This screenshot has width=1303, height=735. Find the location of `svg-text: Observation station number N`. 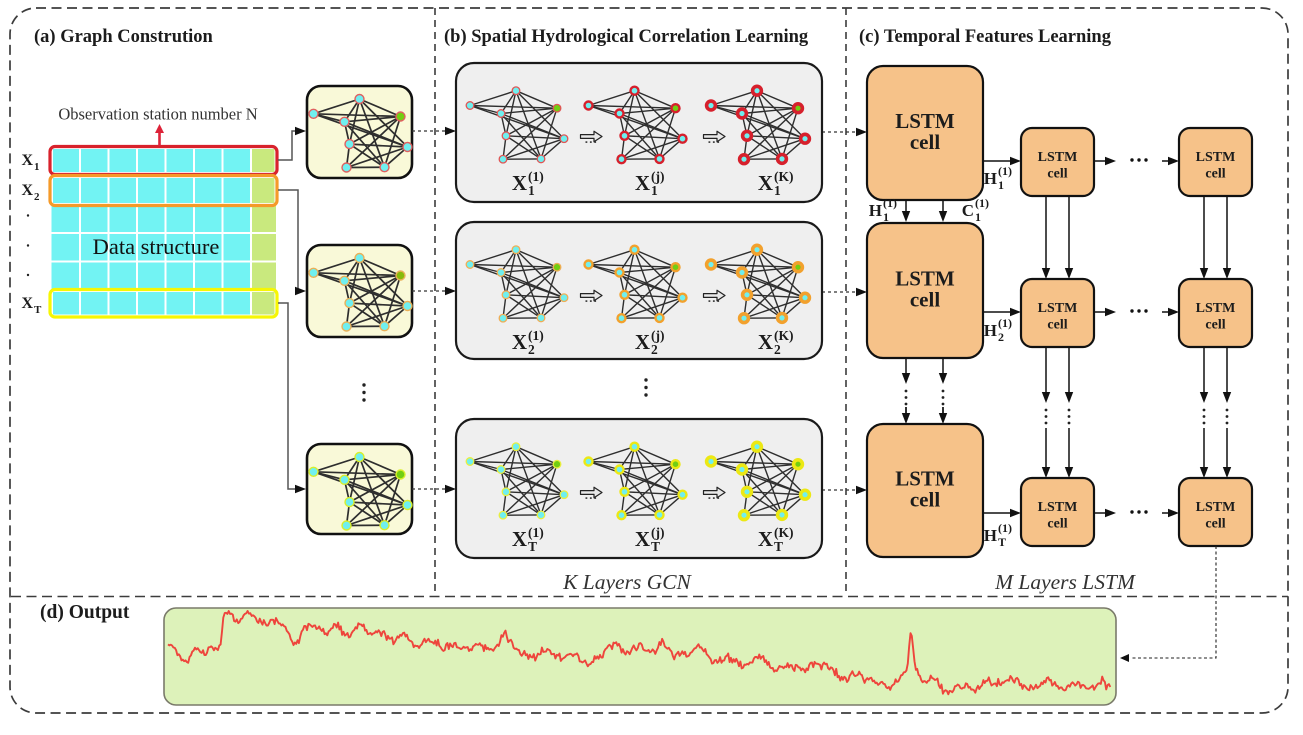

svg-text: Observation station number N is located at coordinates (157, 114).